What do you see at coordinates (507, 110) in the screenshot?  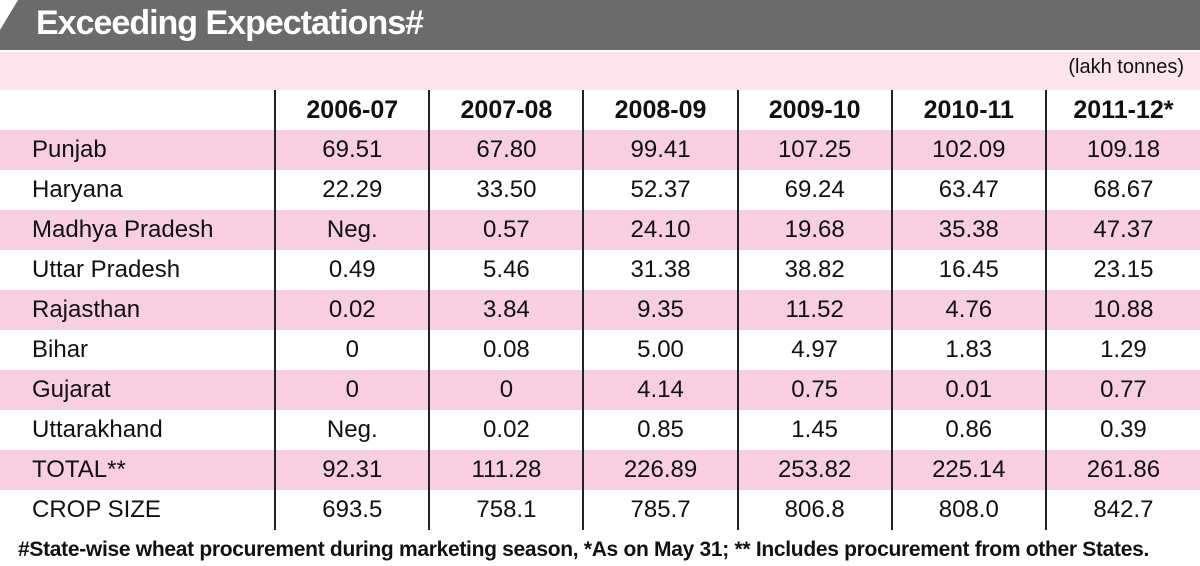 I see `column-header: 2007-08` at bounding box center [507, 110].